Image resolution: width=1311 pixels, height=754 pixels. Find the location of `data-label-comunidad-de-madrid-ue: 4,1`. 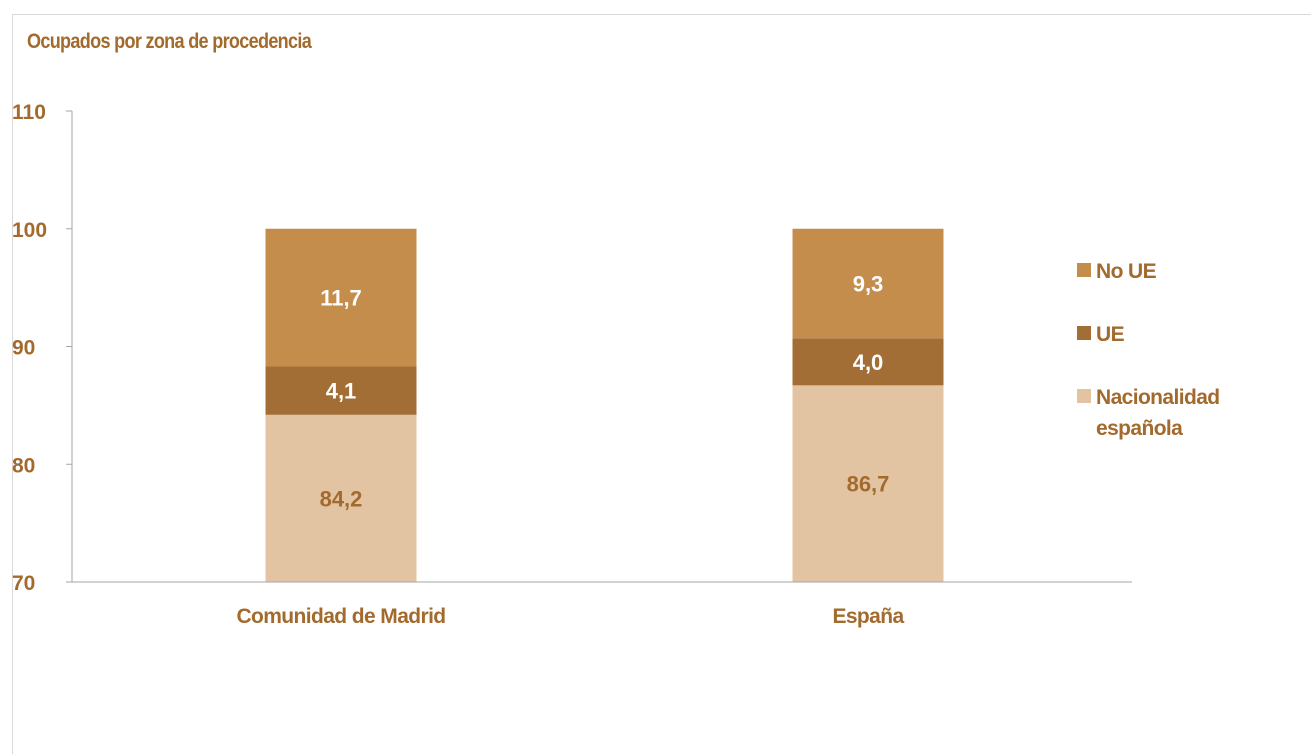

data-label-comunidad-de-madrid-ue: 4,1 is located at coordinates (341, 391).